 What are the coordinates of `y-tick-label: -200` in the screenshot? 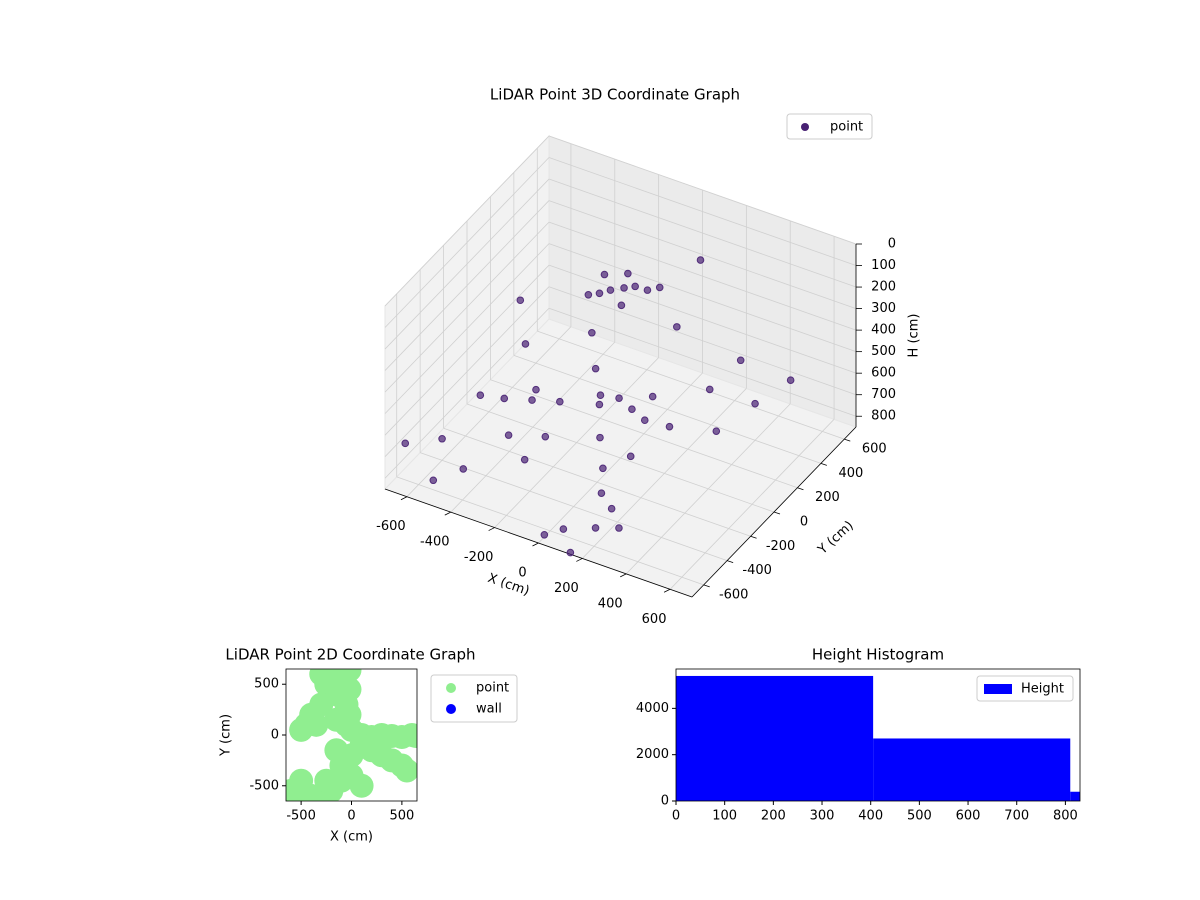 It's located at (781, 546).